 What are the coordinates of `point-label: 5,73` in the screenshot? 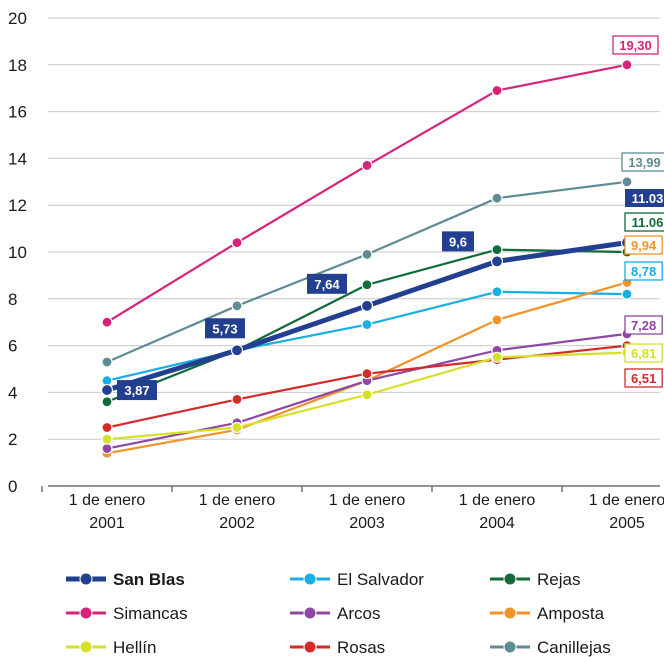 It's located at (225, 328).